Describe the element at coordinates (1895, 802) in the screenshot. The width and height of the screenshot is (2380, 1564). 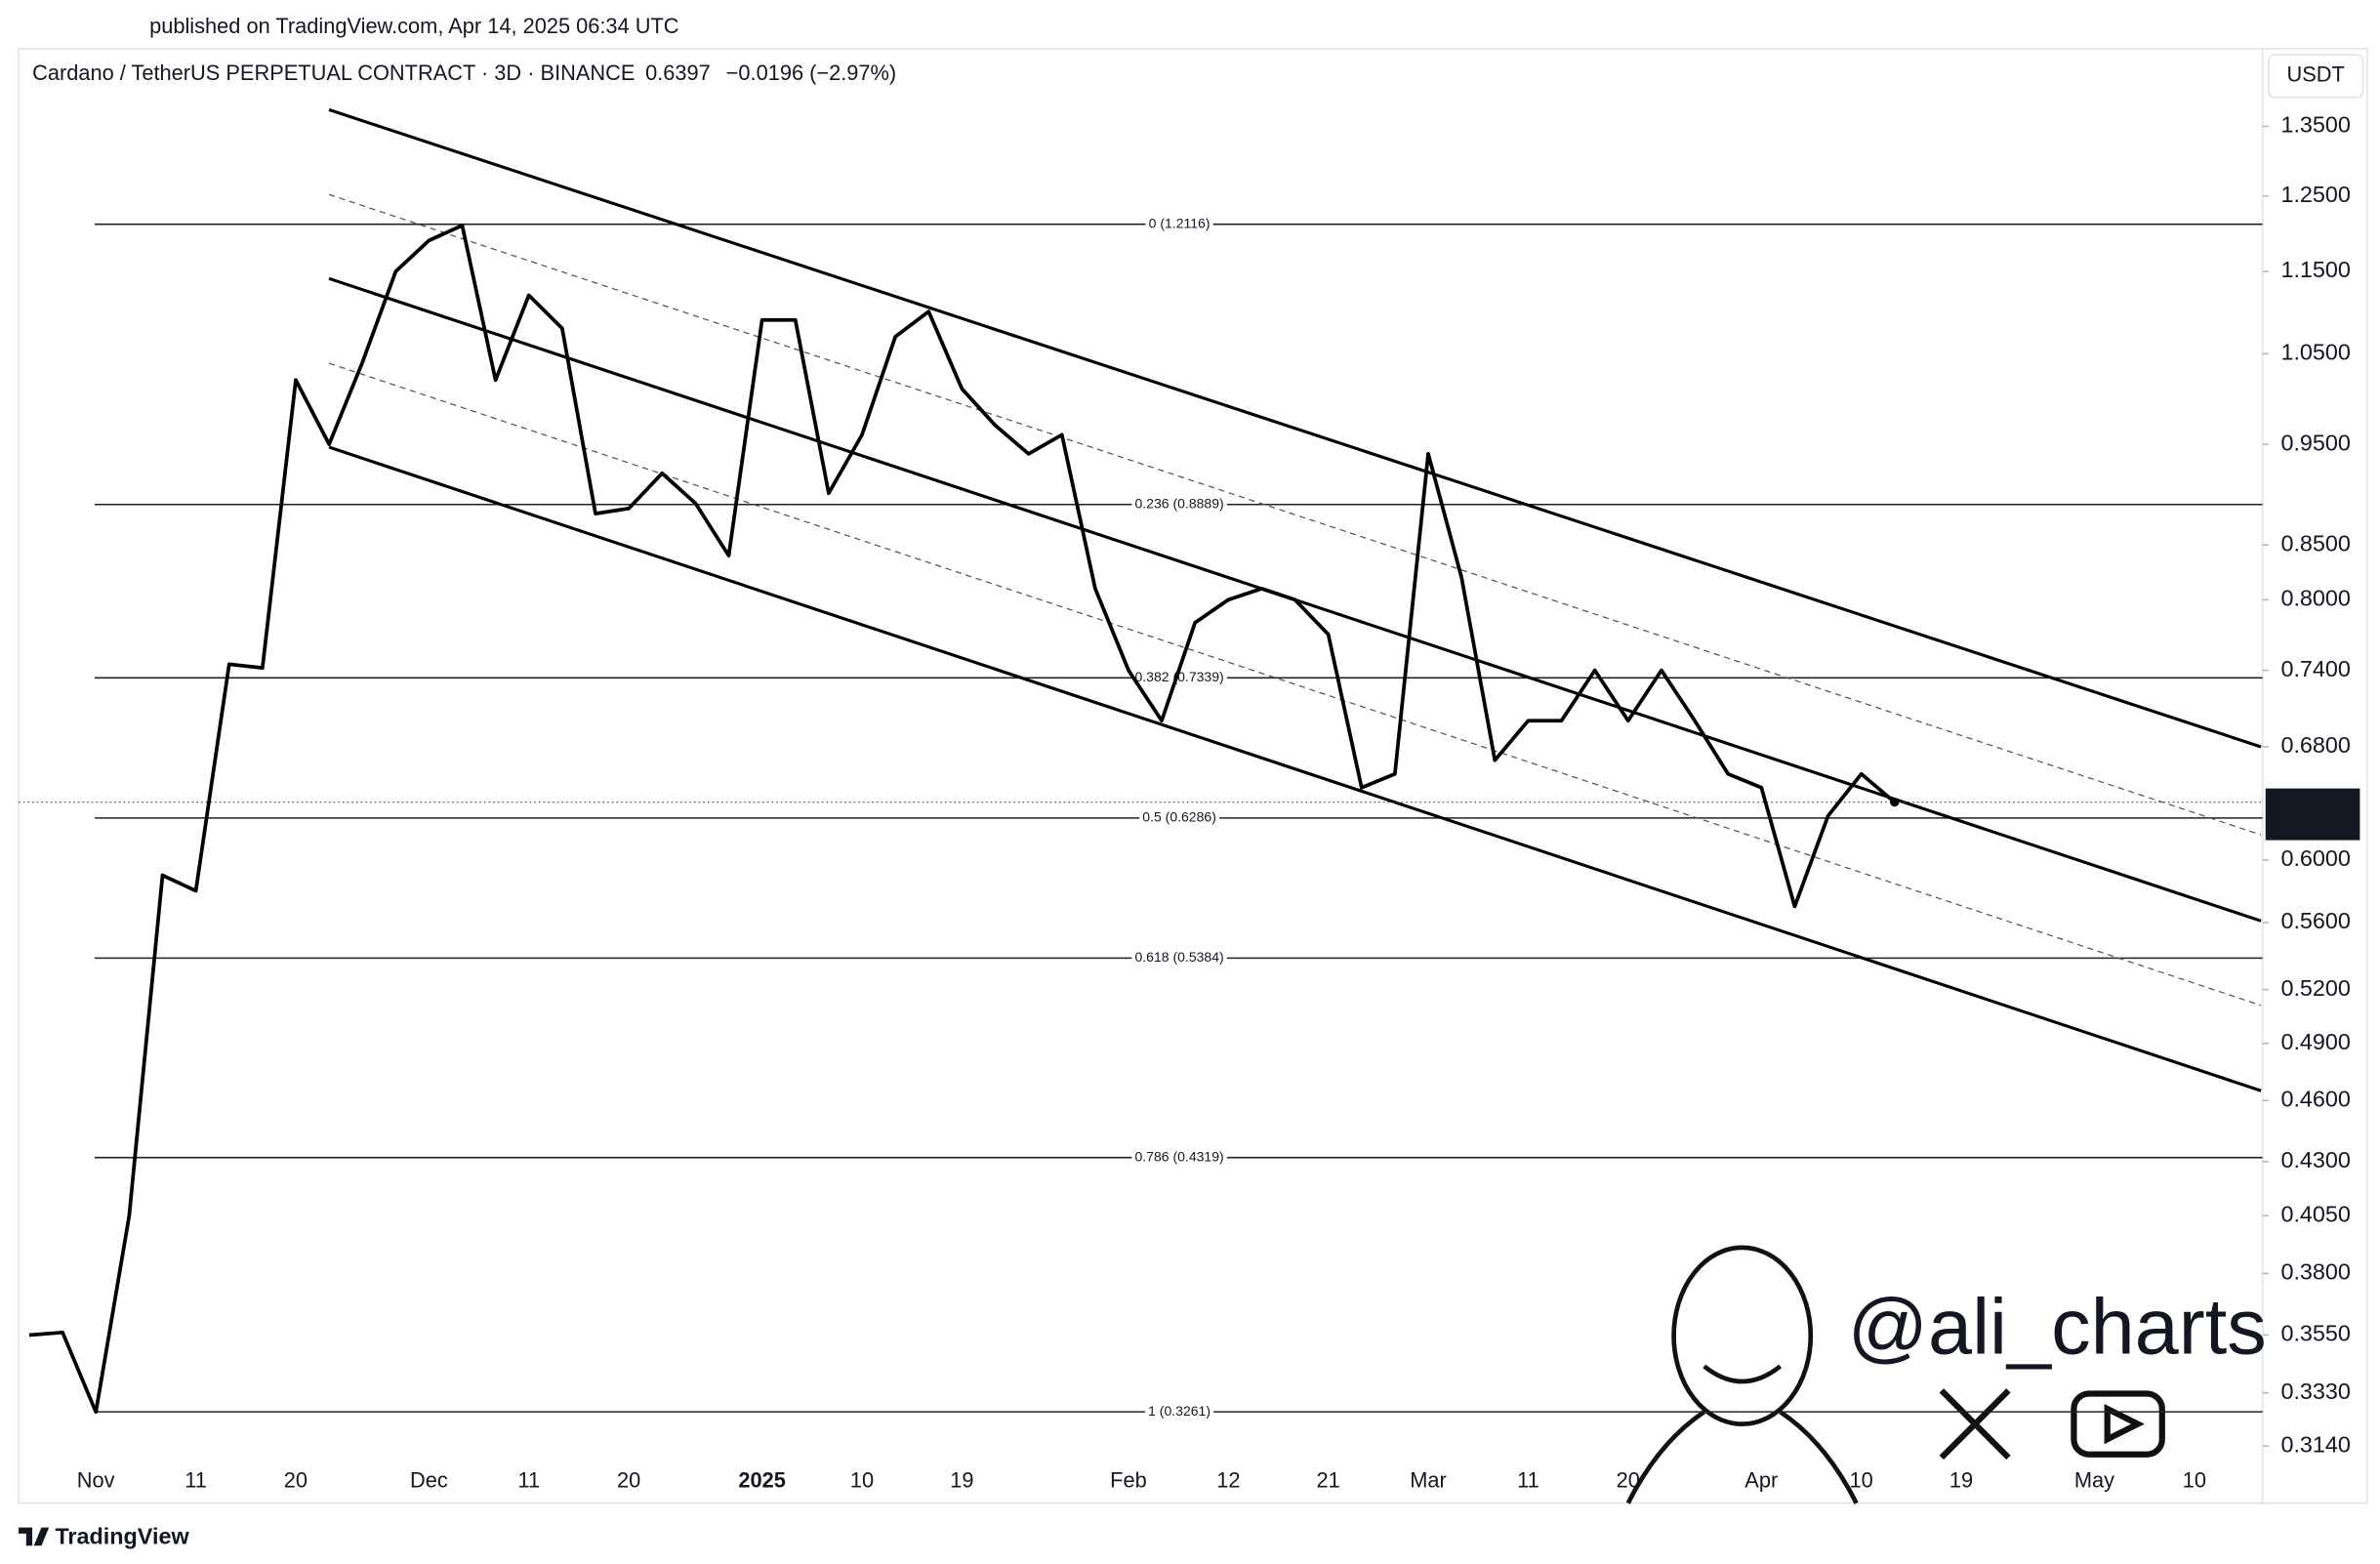
I see `last-point` at that location.